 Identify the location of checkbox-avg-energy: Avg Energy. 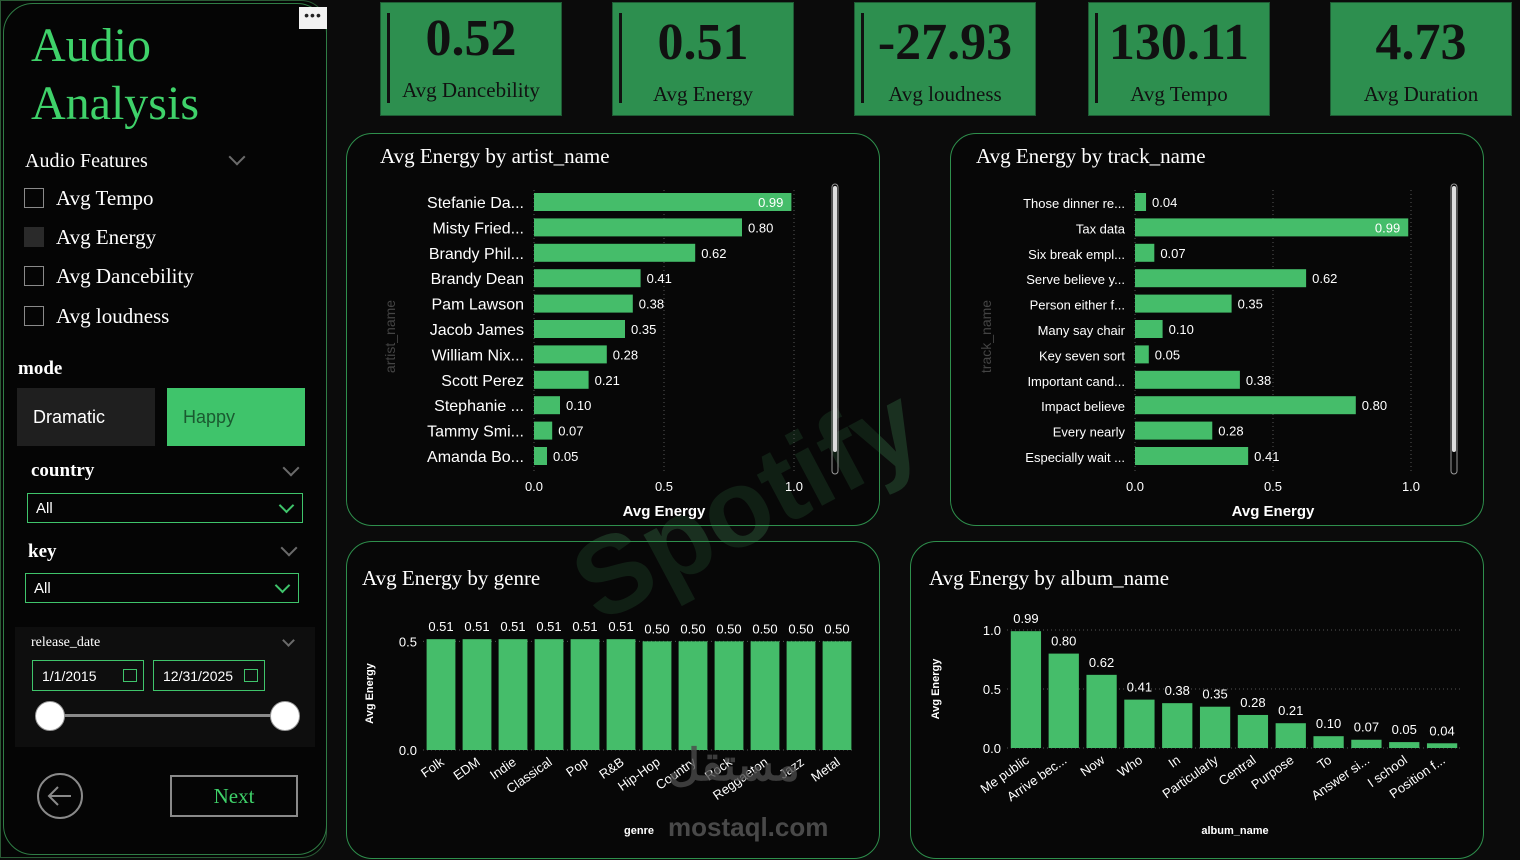
(90, 237).